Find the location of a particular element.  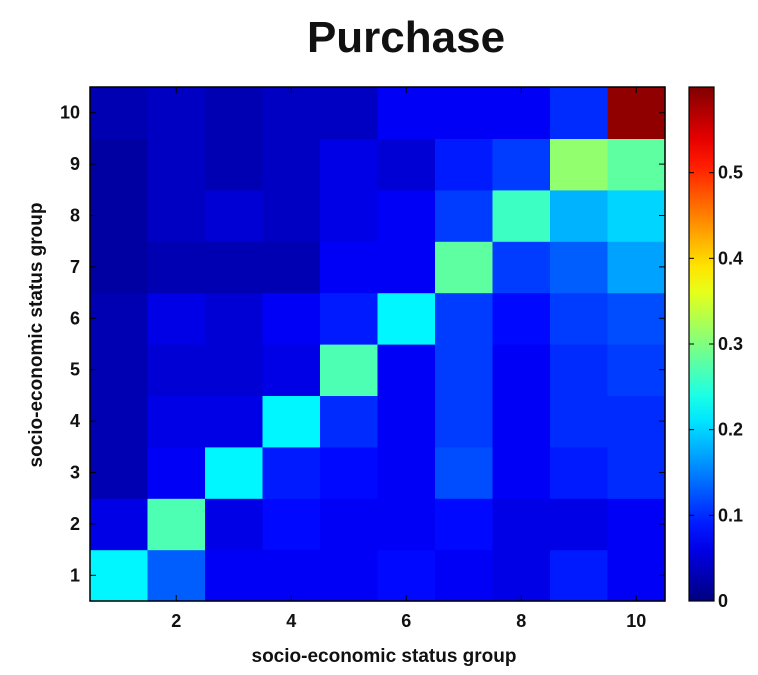

colorbar: 0 0.1 0.2 0.3 0.4 0.5 is located at coordinates (715, 348).